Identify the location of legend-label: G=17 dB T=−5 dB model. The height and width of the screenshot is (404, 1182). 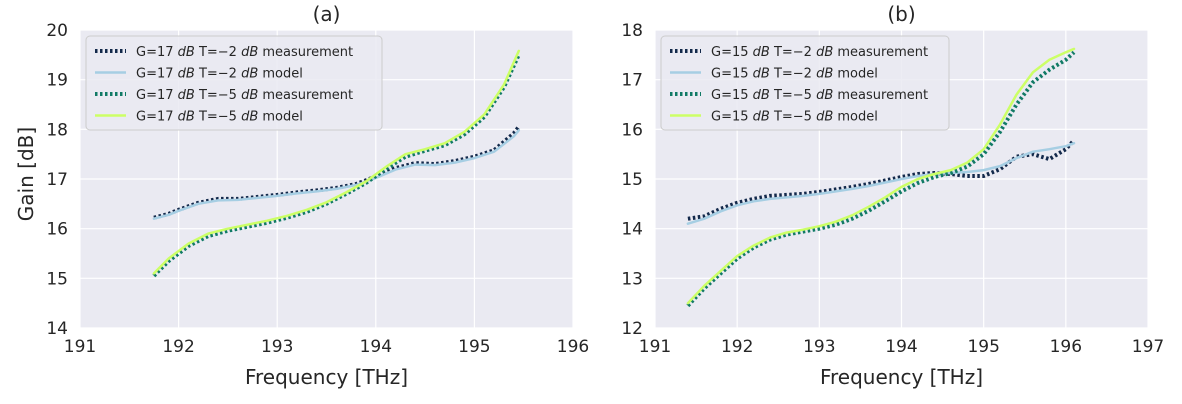
(219, 117).